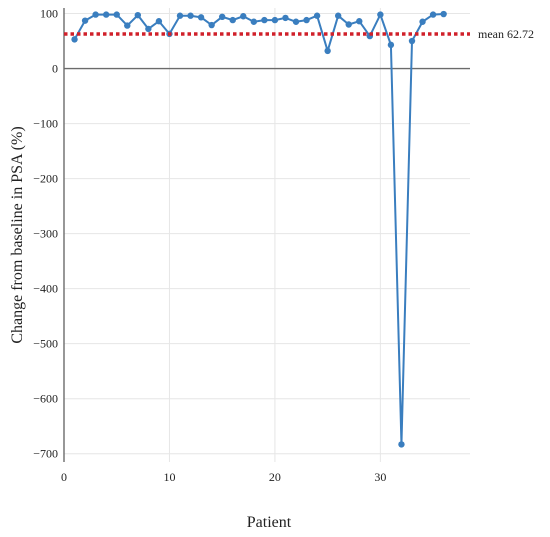 Image resolution: width=550 pixels, height=537 pixels. What do you see at coordinates (45, 454) in the screenshot?
I see `y-tick-label: −700` at bounding box center [45, 454].